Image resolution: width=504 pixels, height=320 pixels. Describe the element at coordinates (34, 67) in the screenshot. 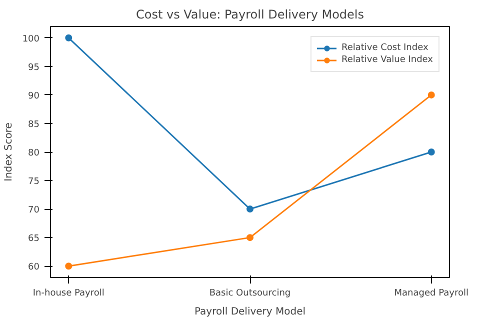

I see `y-tick-label: 95` at that location.